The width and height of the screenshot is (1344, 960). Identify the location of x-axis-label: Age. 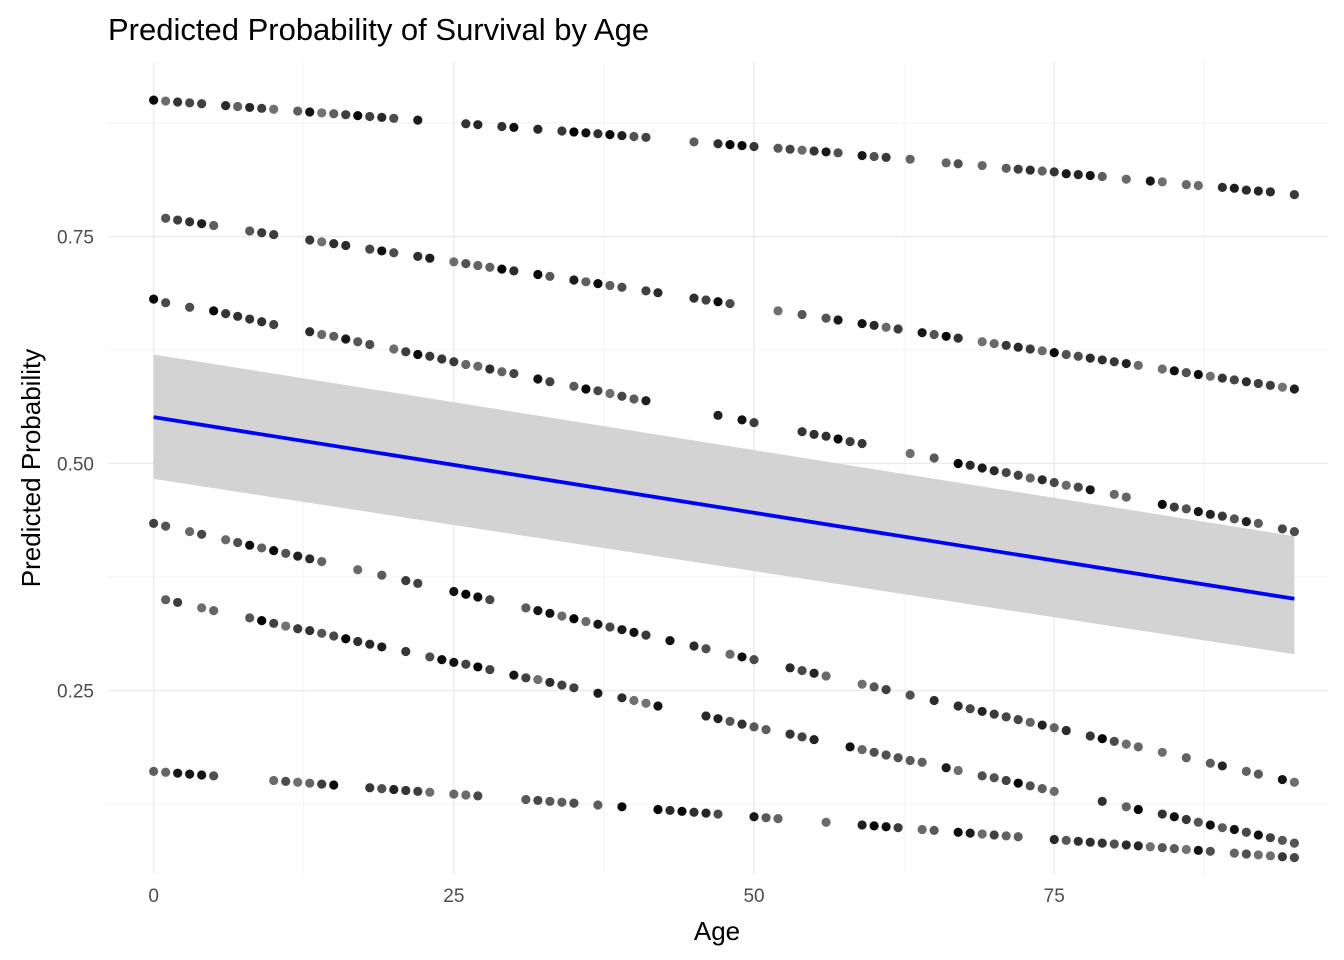
(717, 931).